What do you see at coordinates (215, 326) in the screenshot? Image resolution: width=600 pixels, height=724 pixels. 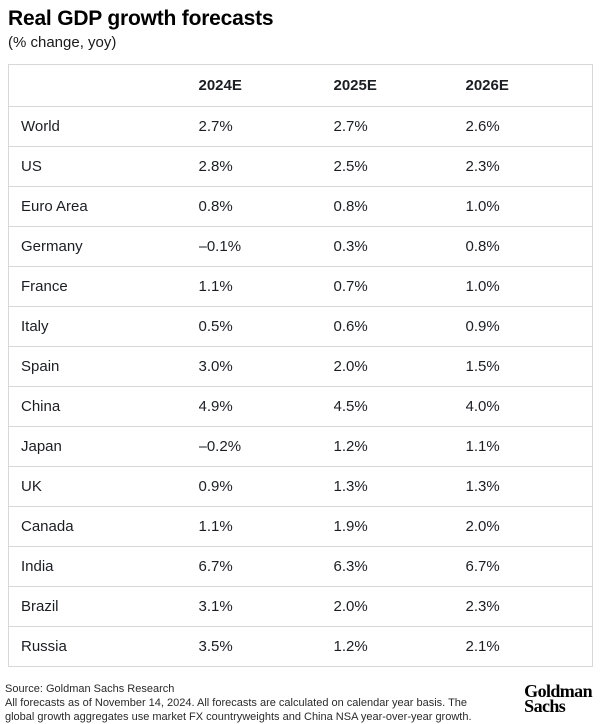 I see `row-value: 0.5%` at bounding box center [215, 326].